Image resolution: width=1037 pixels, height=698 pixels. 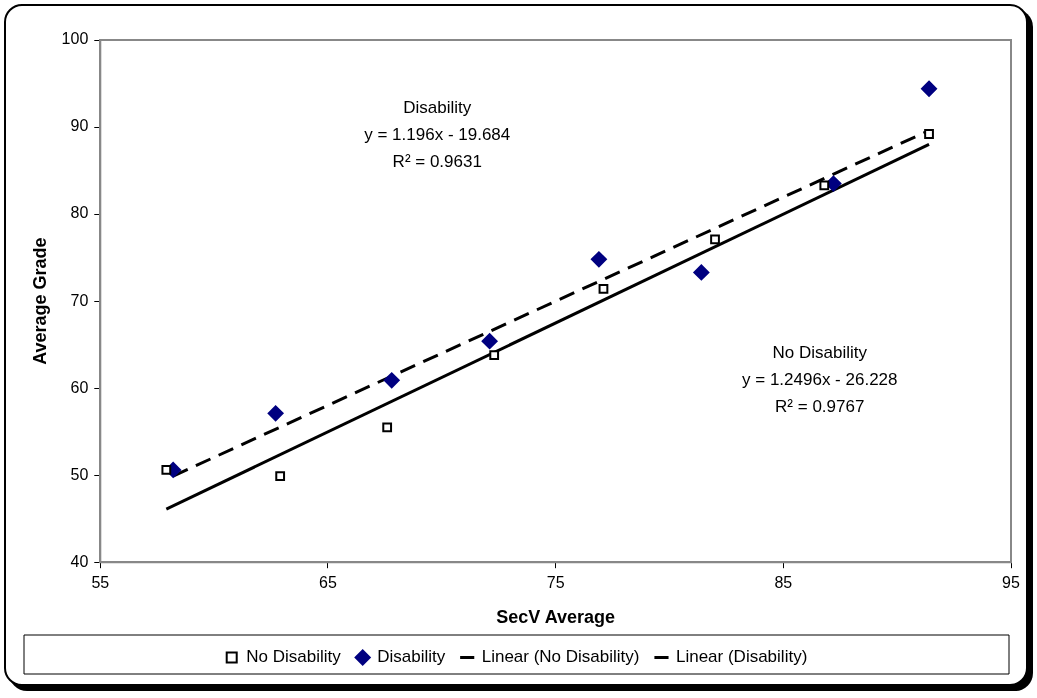 I want to click on annotation: Disability y = 1.196x - 19.684 R² = 0.9631, so click(x=437, y=134).